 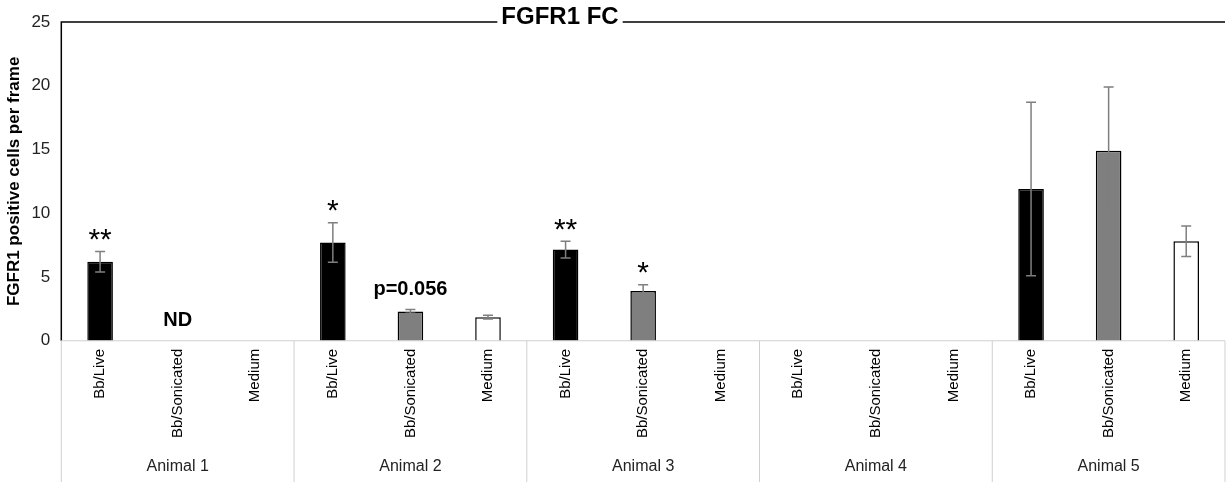 What do you see at coordinates (410, 288) in the screenshot?
I see `annotation: p=0.056` at bounding box center [410, 288].